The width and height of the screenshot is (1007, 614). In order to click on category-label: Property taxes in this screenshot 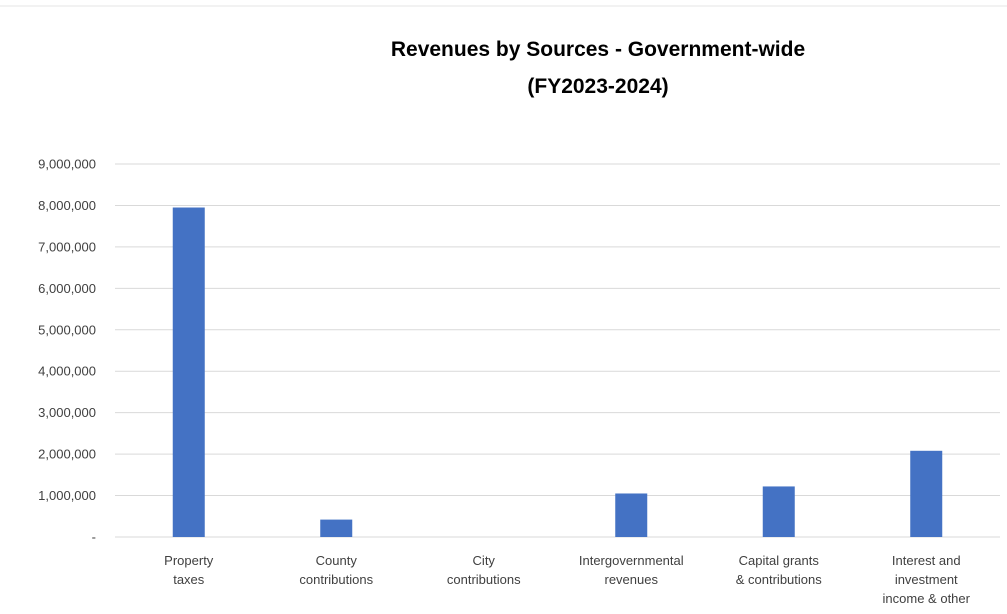, I will do `click(189, 570)`.